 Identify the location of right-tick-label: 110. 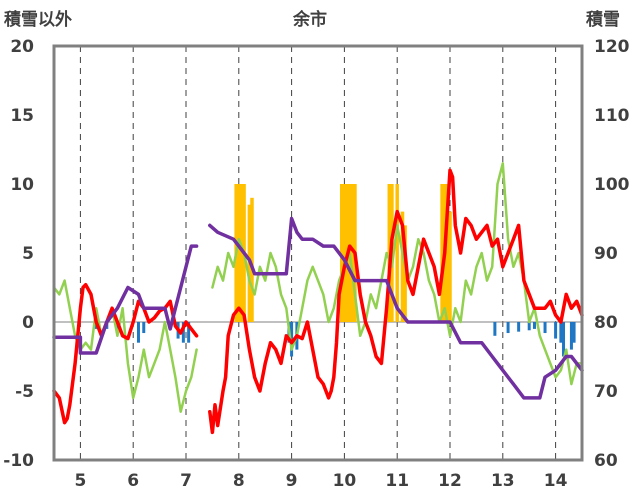
(612, 116).